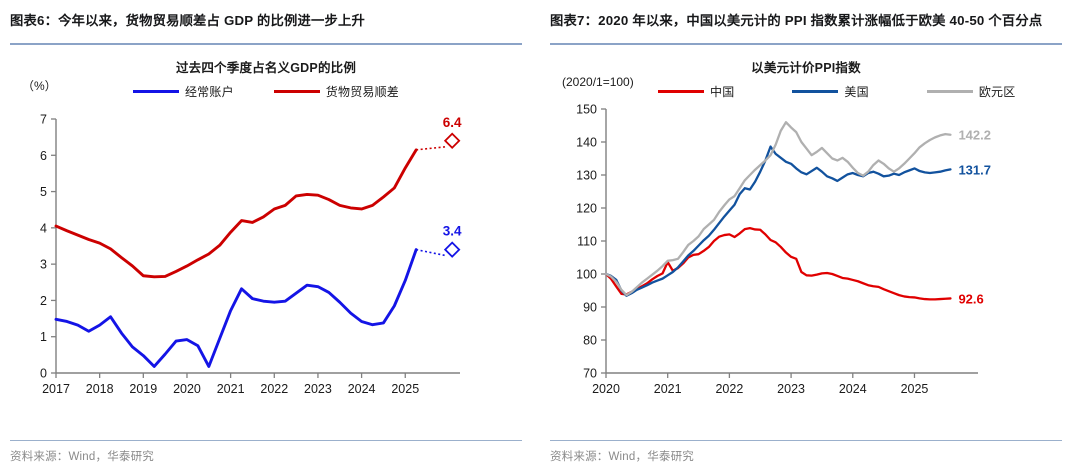 This screenshot has height=472, width=1080. Describe the element at coordinates (970, 298) in the screenshot. I see `svg-text: 92.6` at that location.